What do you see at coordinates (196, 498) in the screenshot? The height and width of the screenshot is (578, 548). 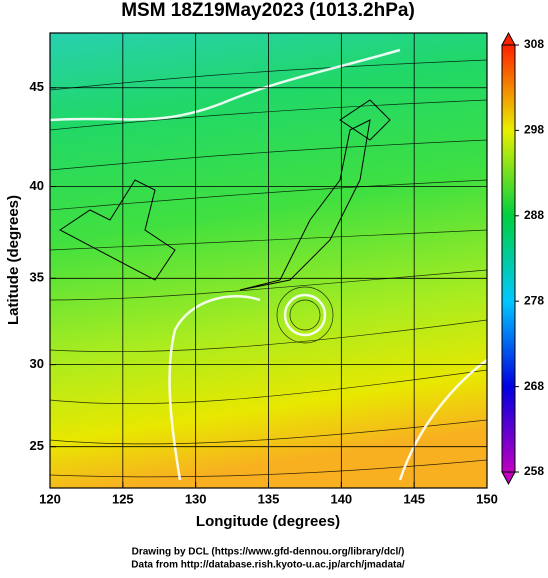 I see `x-tick-label: 130` at bounding box center [196, 498].